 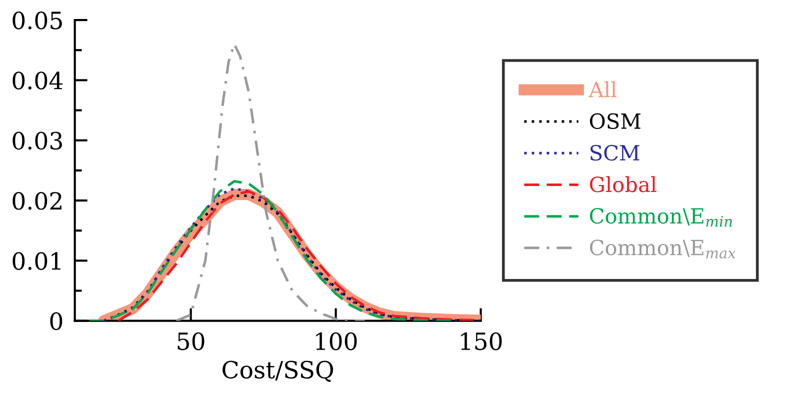 What do you see at coordinates (56, 321) in the screenshot?
I see `y-tick-label: 0` at bounding box center [56, 321].